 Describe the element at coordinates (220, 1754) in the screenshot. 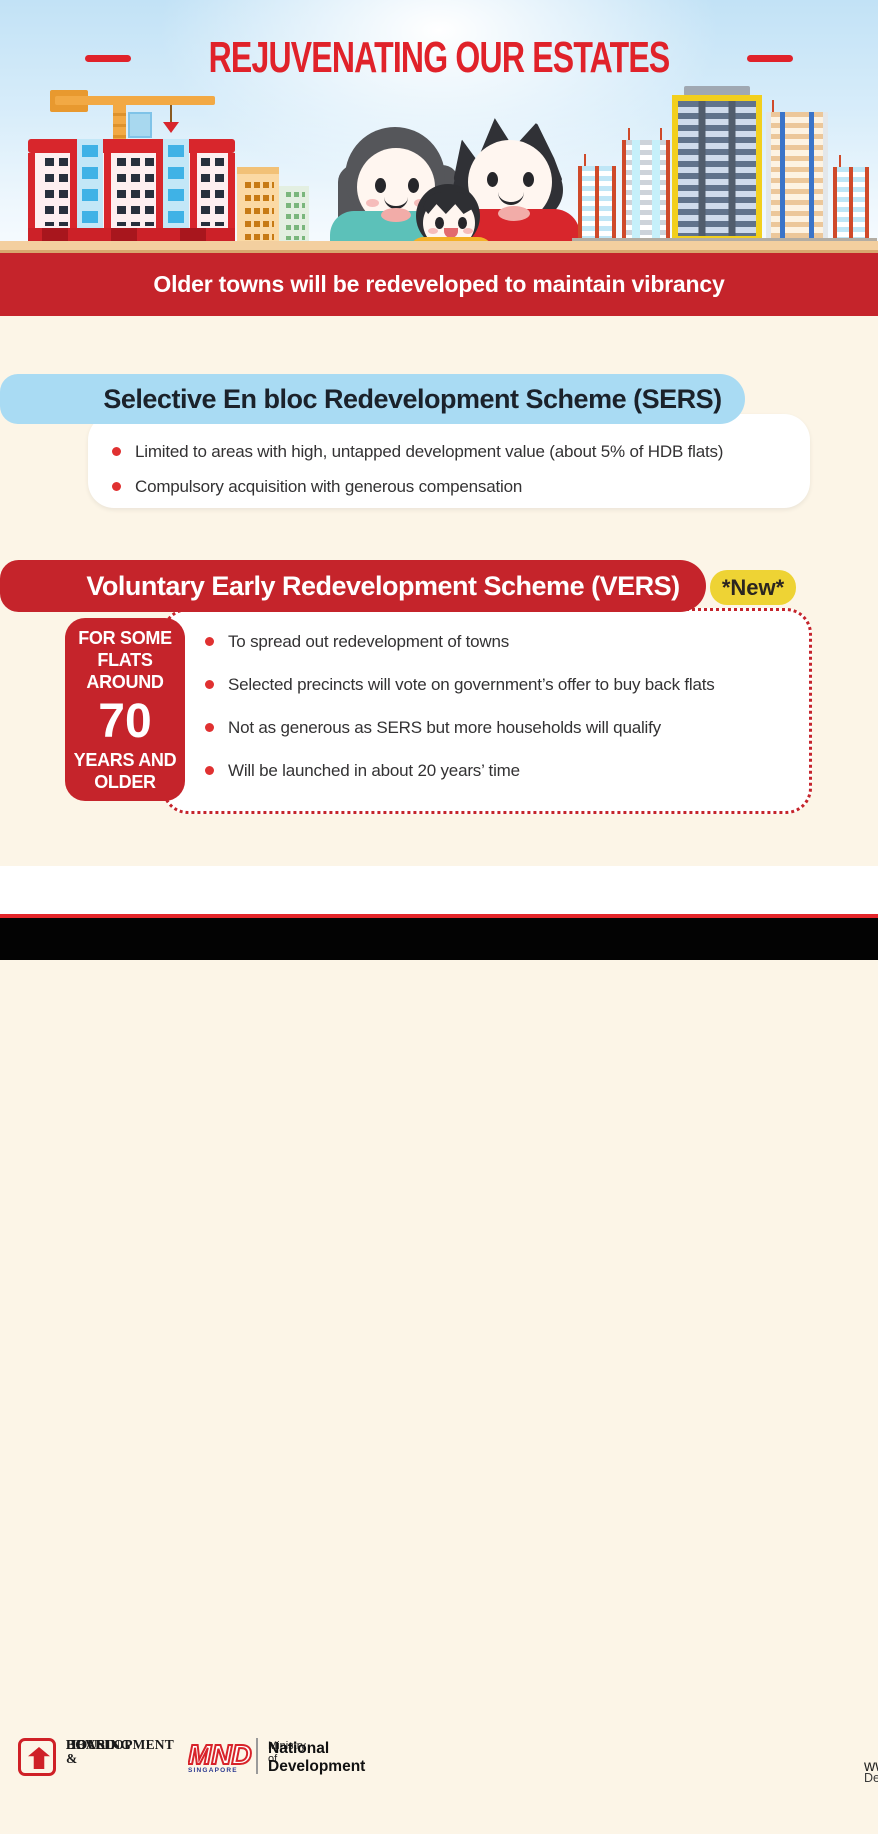

I see `mnd-acronym: MND` at that location.